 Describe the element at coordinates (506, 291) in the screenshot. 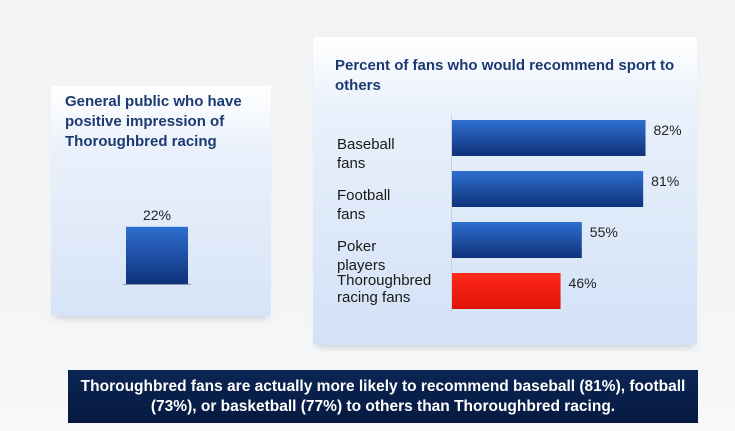

I see `bar-thoroughbred-racing-fans` at that location.